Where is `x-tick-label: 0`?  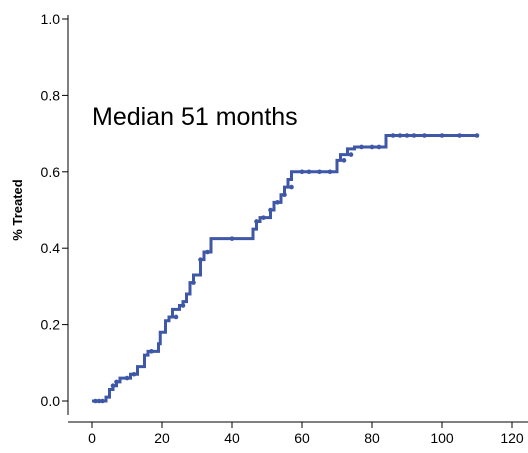 x-tick-label: 0 is located at coordinates (92, 438).